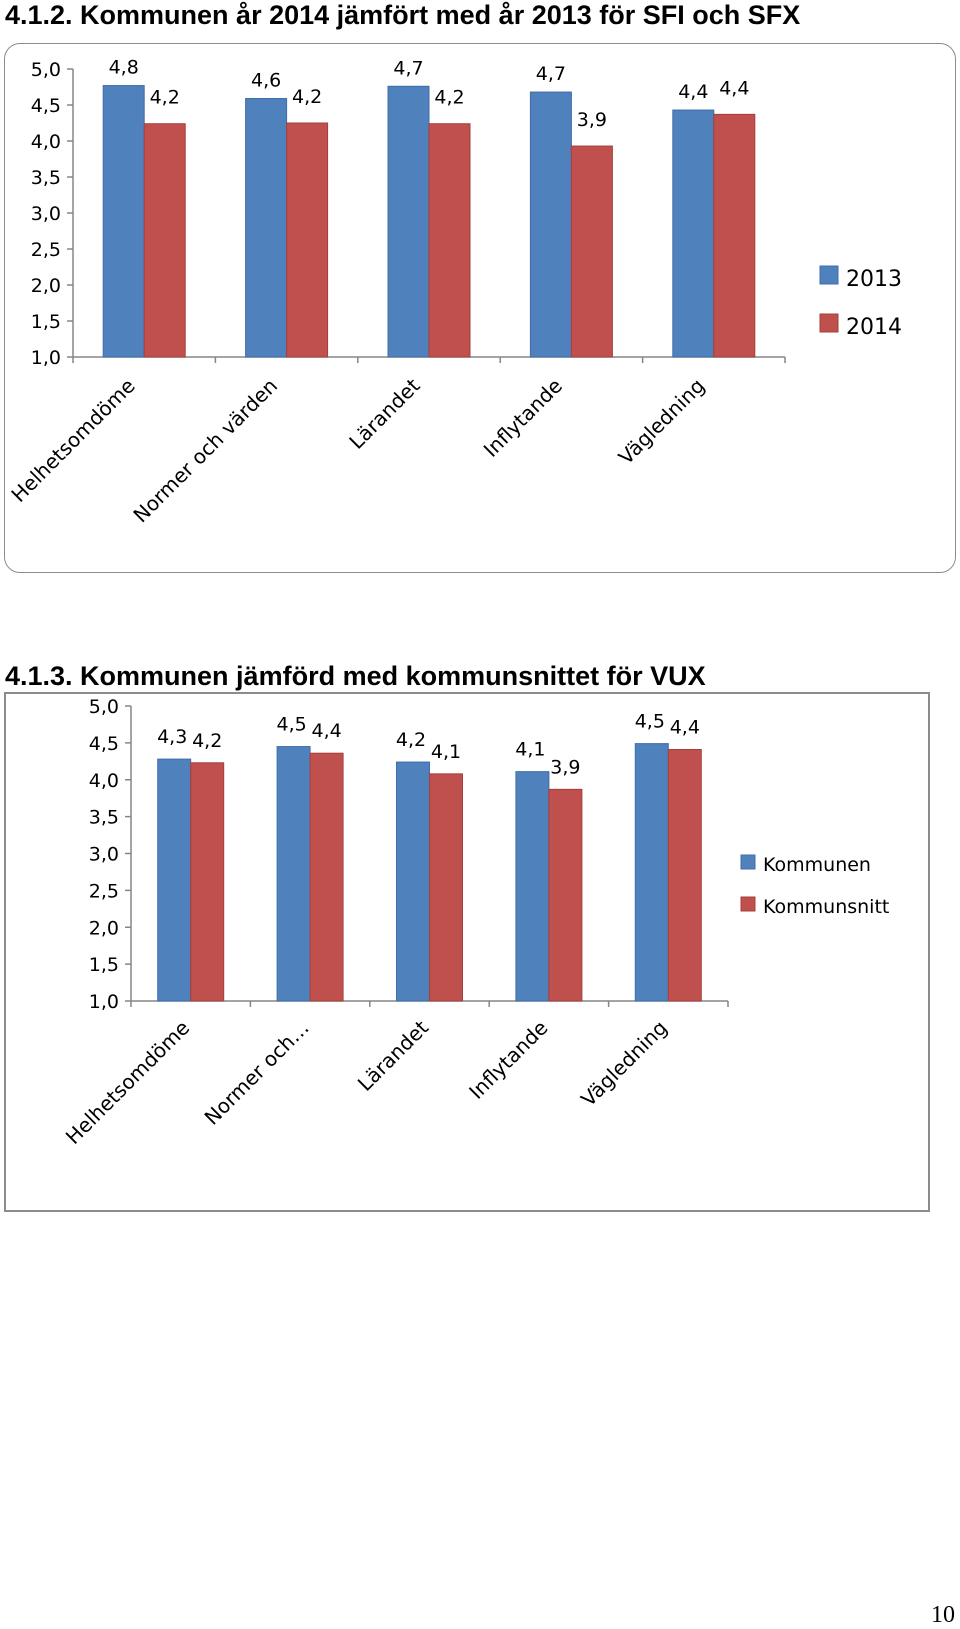  I want to click on data-label-kommunsnitt-4: 3,9, so click(565, 767).